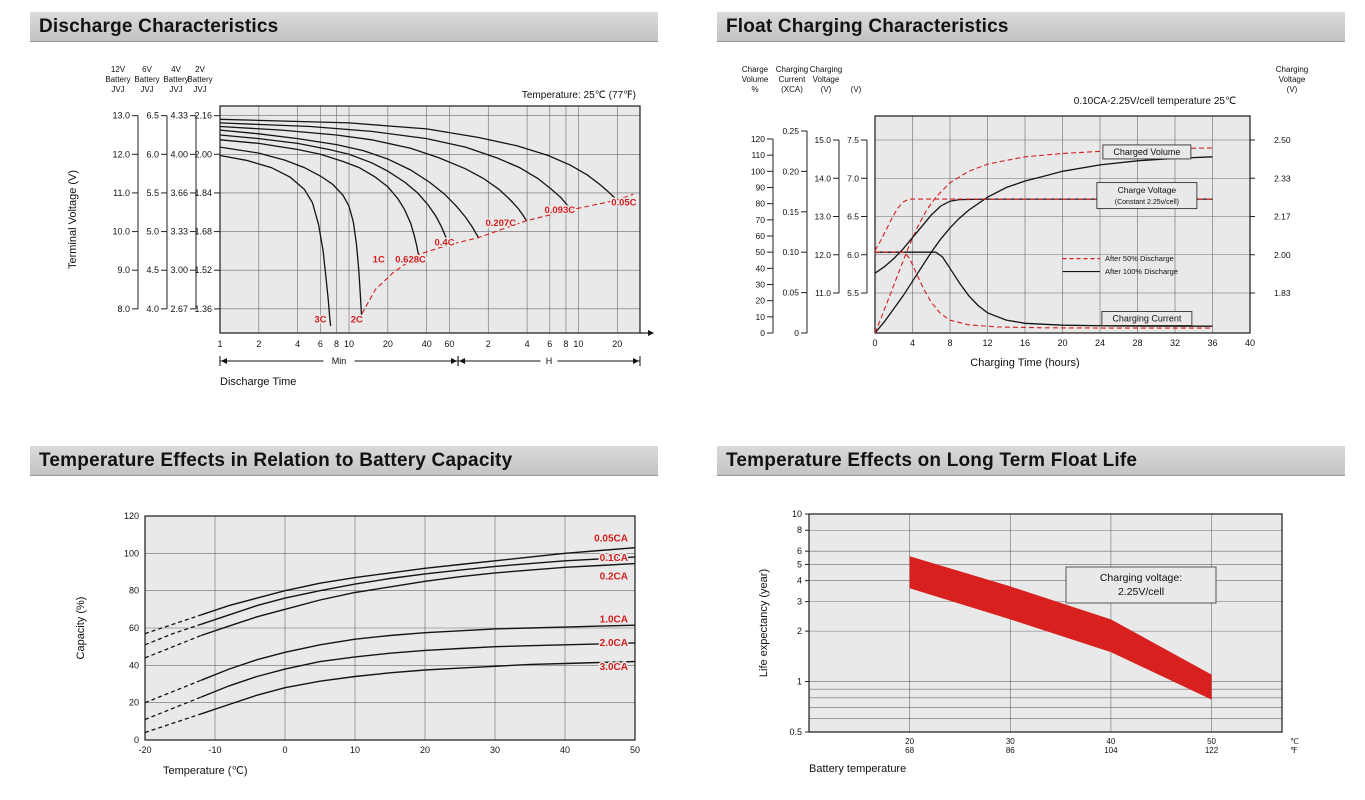 Image resolution: width=1365 pixels, height=800 pixels. Describe the element at coordinates (799, 530) in the screenshot. I see `svg-text: 8` at that location.